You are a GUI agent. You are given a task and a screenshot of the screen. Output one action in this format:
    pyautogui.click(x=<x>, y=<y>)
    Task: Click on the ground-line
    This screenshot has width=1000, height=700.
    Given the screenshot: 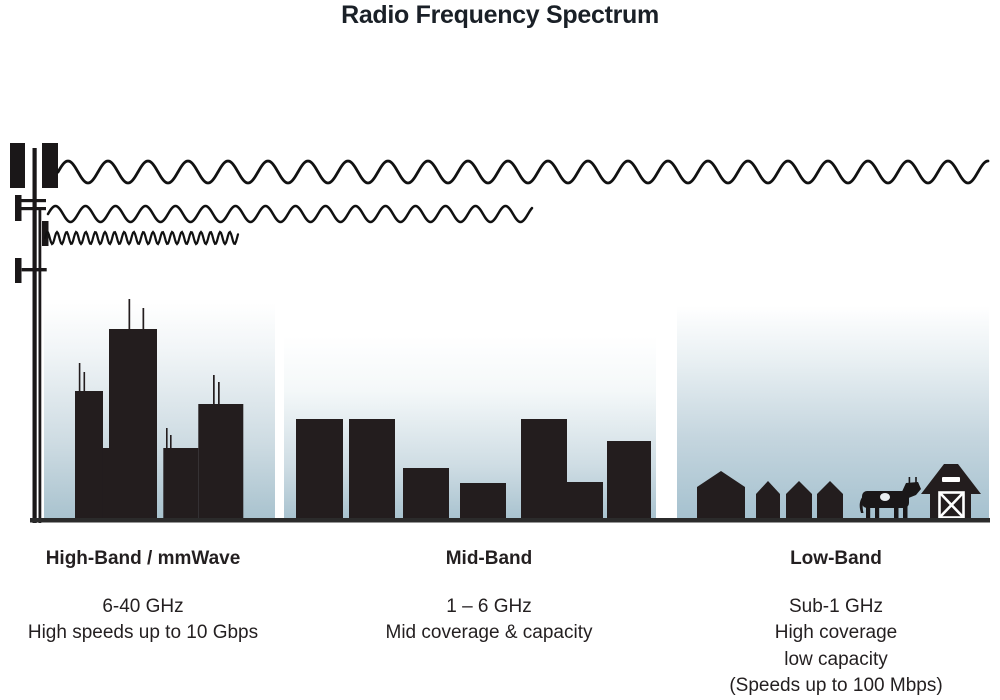 What is the action you would take?
    pyautogui.click(x=510, y=520)
    